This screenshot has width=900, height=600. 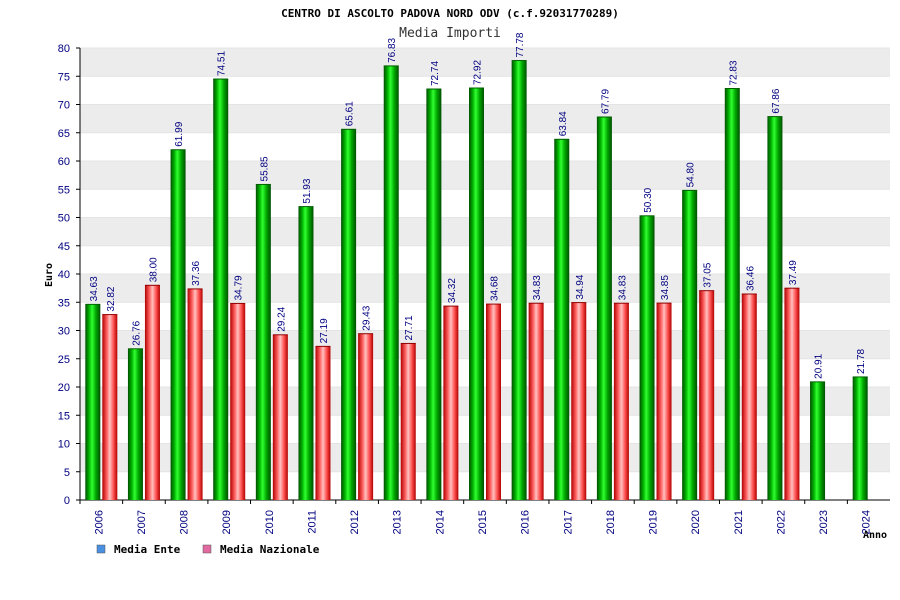 What do you see at coordinates (861, 360) in the screenshot?
I see `data-label-media-ente: 21.78` at bounding box center [861, 360].